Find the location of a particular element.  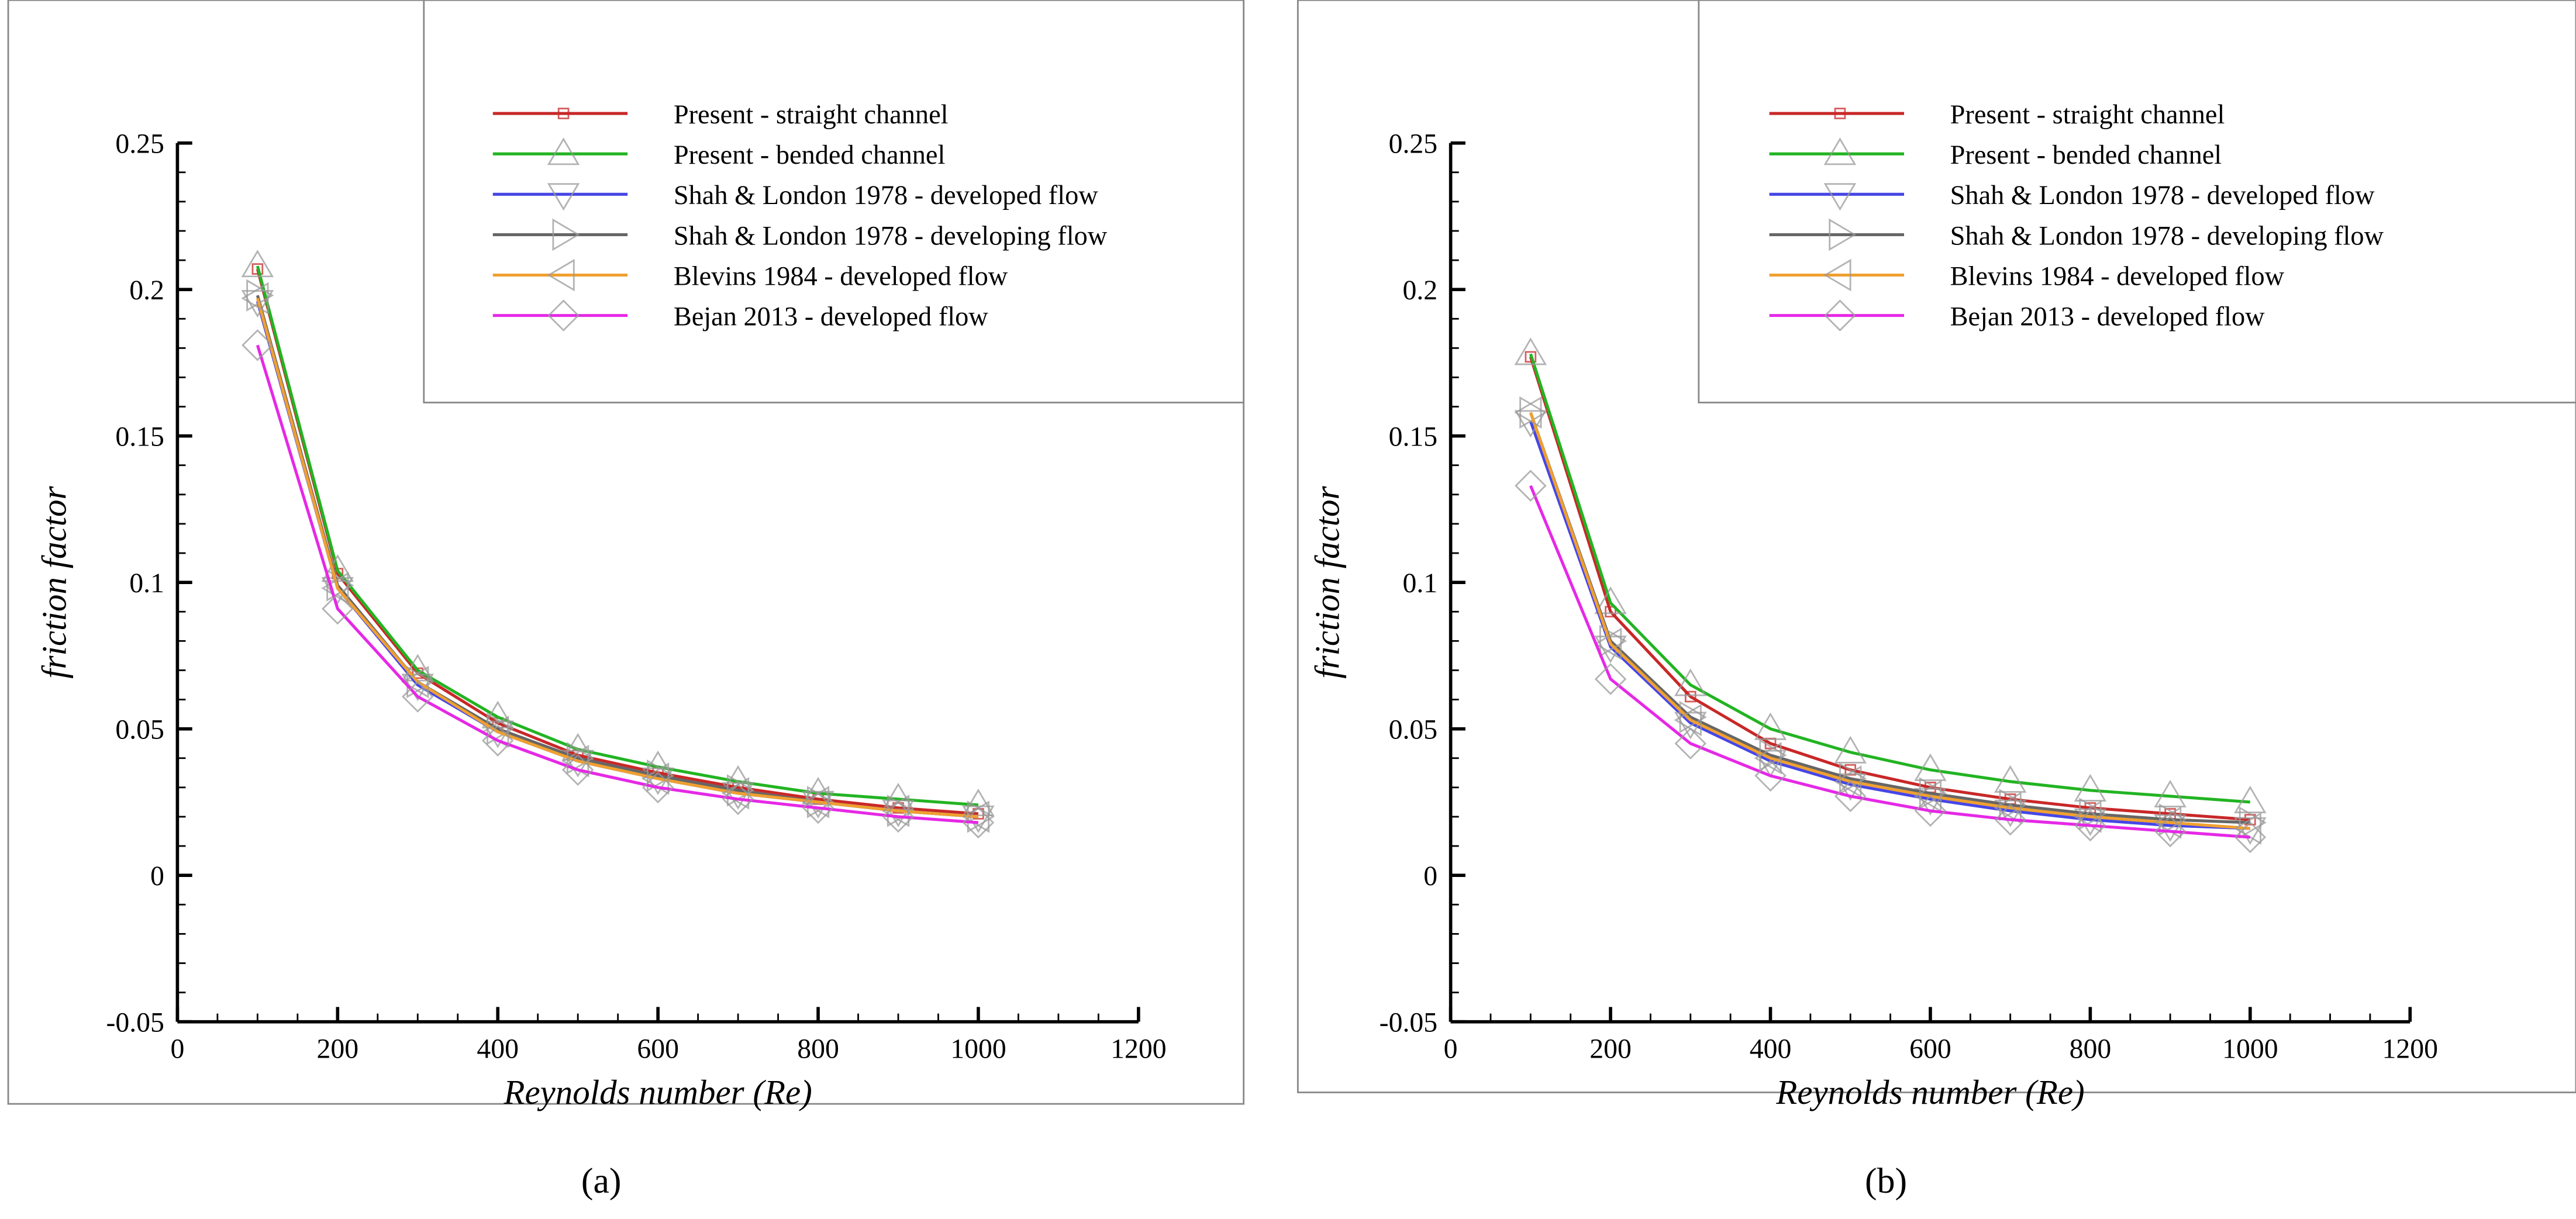

x-tick-label: 1000 is located at coordinates (2250, 1048).